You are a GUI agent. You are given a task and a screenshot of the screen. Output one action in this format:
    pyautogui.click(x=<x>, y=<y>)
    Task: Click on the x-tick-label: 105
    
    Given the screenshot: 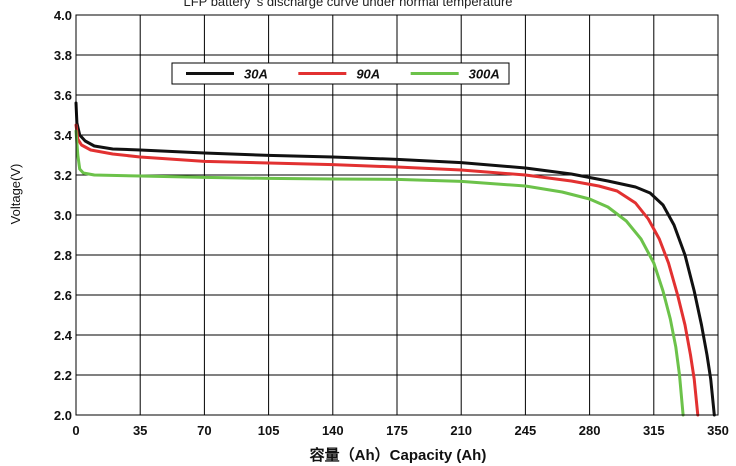 What is the action you would take?
    pyautogui.click(x=269, y=430)
    